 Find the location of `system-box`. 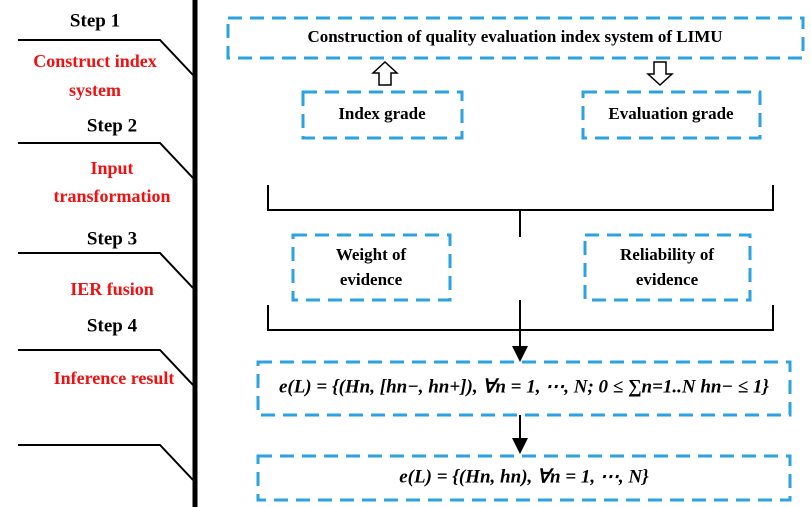

system-box is located at coordinates (515, 38).